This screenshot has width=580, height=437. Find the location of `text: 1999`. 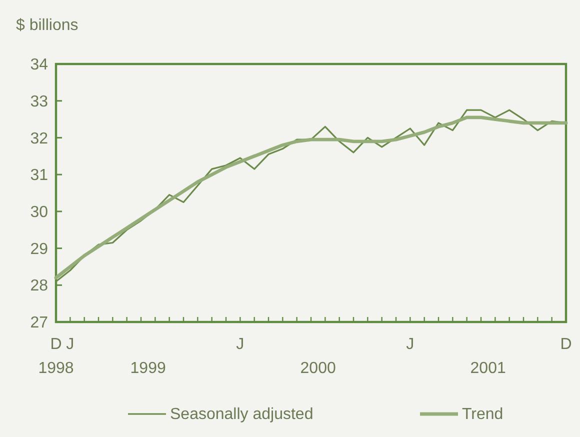

text: 1999 is located at coordinates (148, 368).